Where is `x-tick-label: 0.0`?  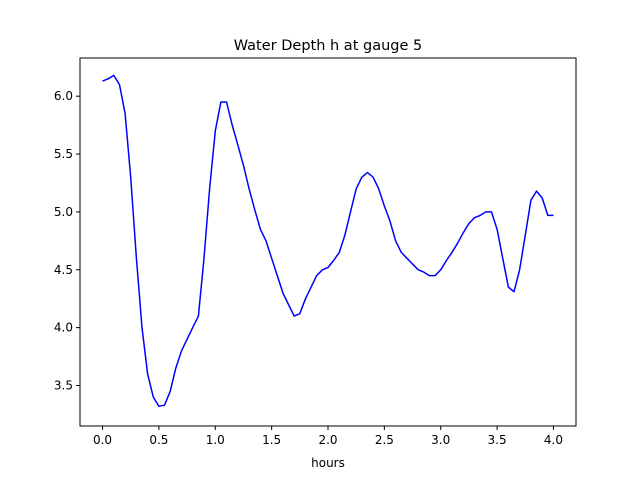
x-tick-label: 0.0 is located at coordinates (102, 440).